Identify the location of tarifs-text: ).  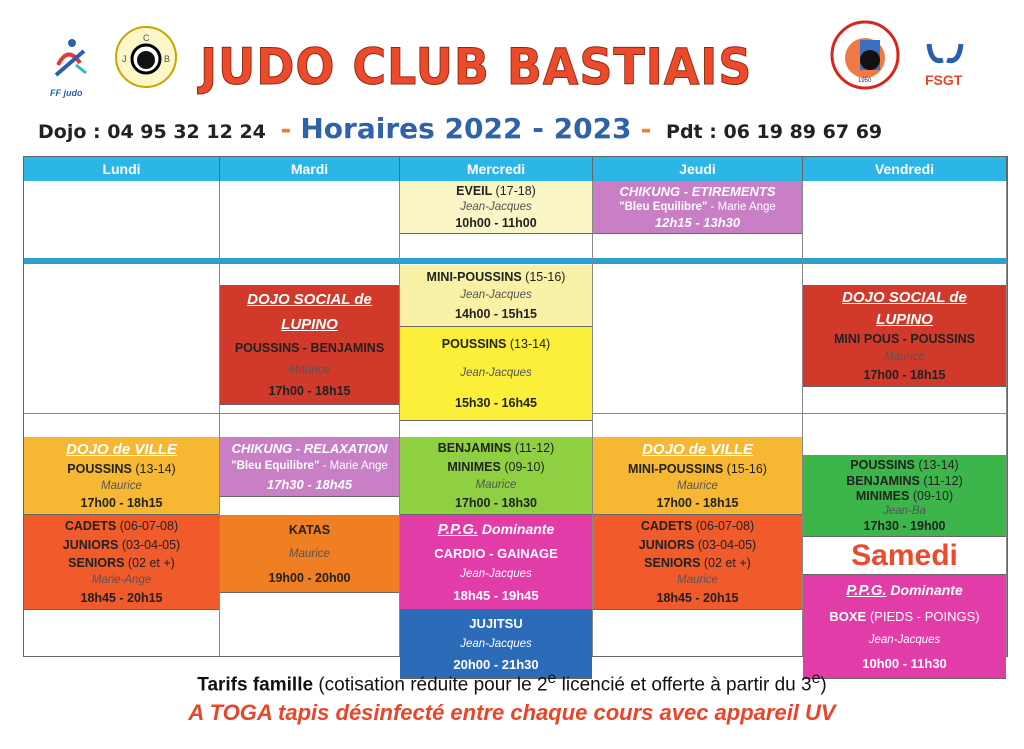
(823, 685).